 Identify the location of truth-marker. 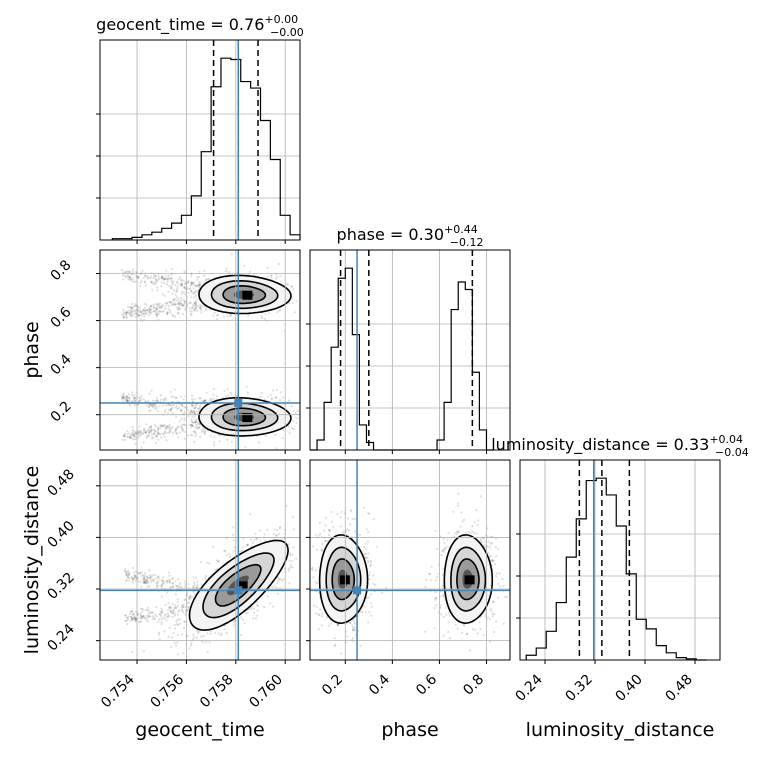
(238, 402).